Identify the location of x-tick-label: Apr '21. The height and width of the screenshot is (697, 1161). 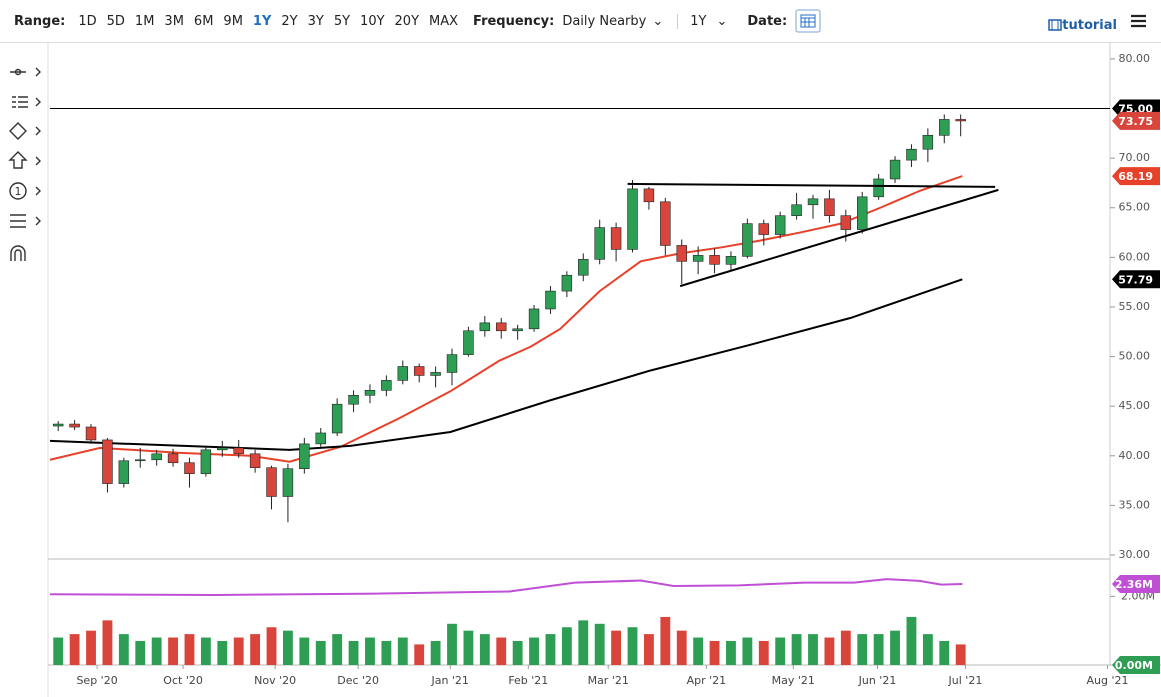
(707, 680).